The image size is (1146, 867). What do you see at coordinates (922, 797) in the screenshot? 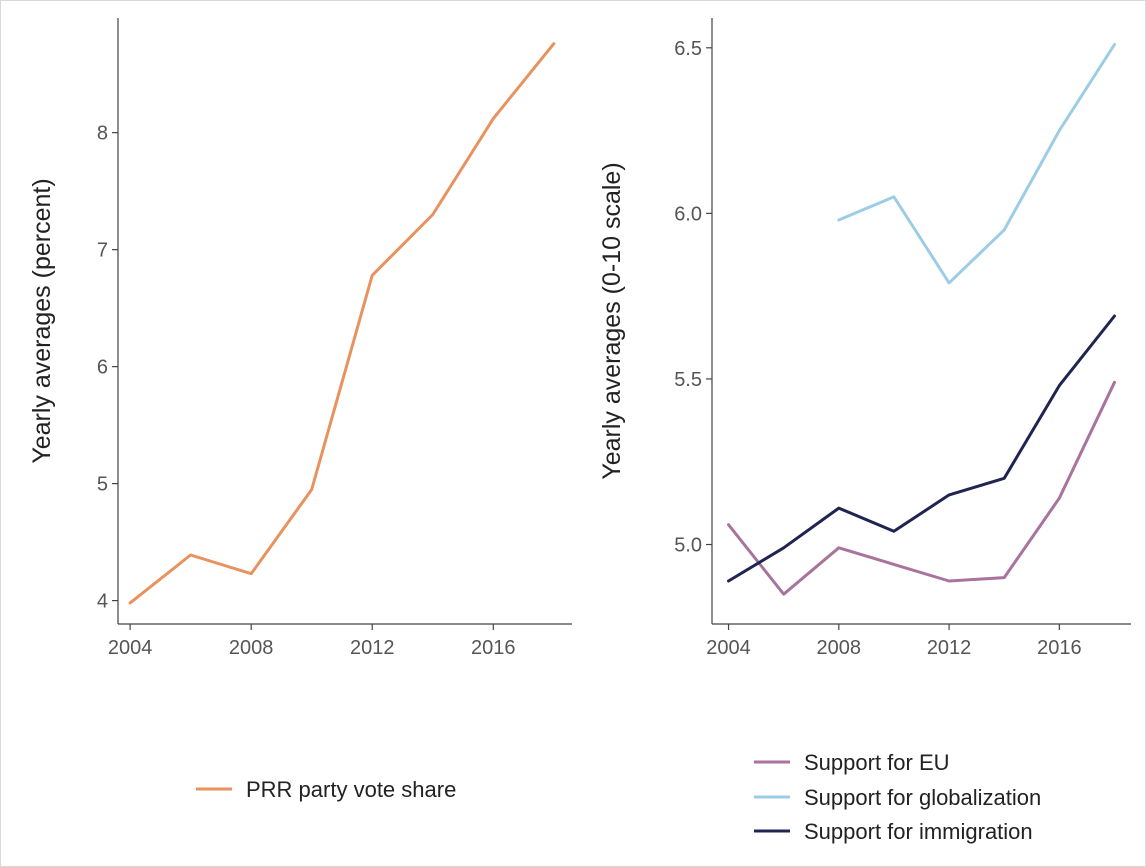
I see `legend-label-globalization: Support for globalization` at bounding box center [922, 797].